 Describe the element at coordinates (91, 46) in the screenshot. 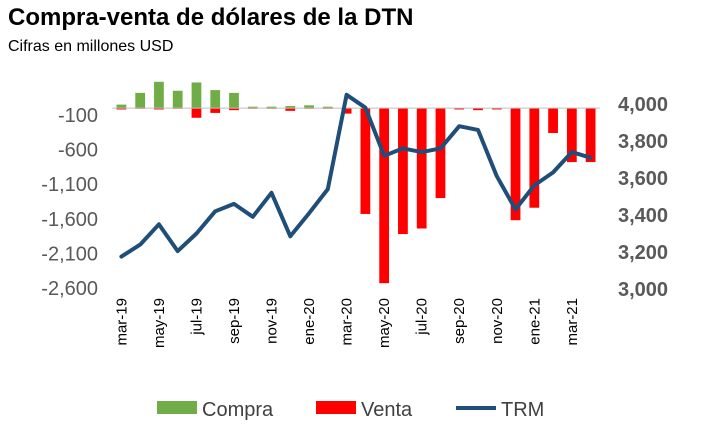

I see `chart-subtitle: Cifras en millones USD` at that location.